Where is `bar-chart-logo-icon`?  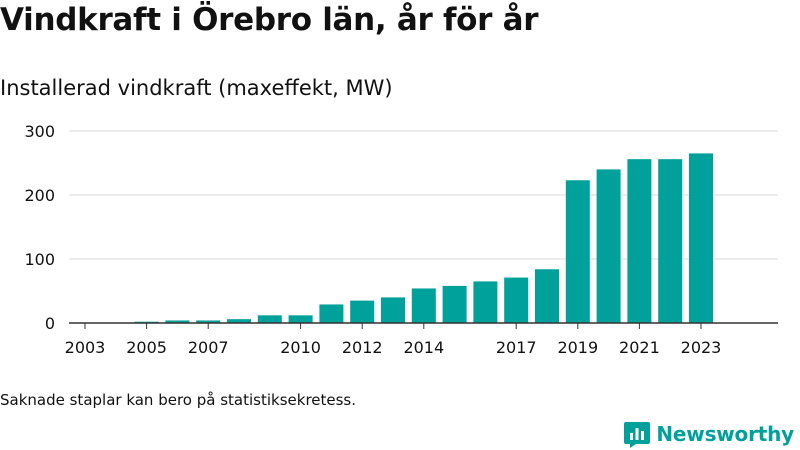 bar-chart-logo-icon is located at coordinates (637, 435).